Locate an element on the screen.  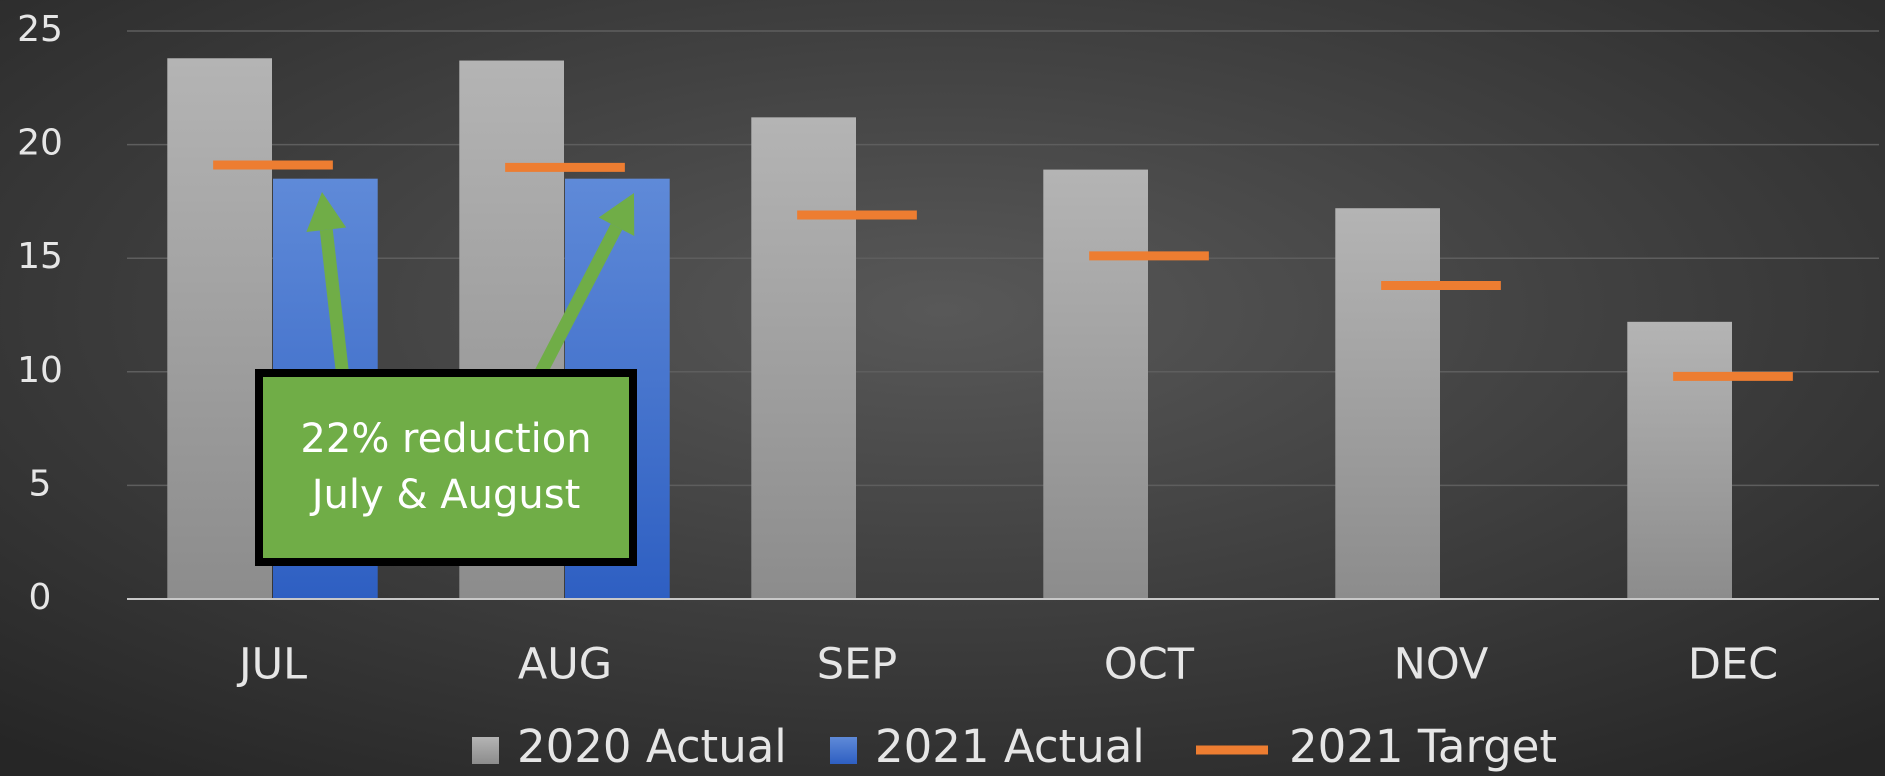
y-tick-label: 5 is located at coordinates (40, 483).